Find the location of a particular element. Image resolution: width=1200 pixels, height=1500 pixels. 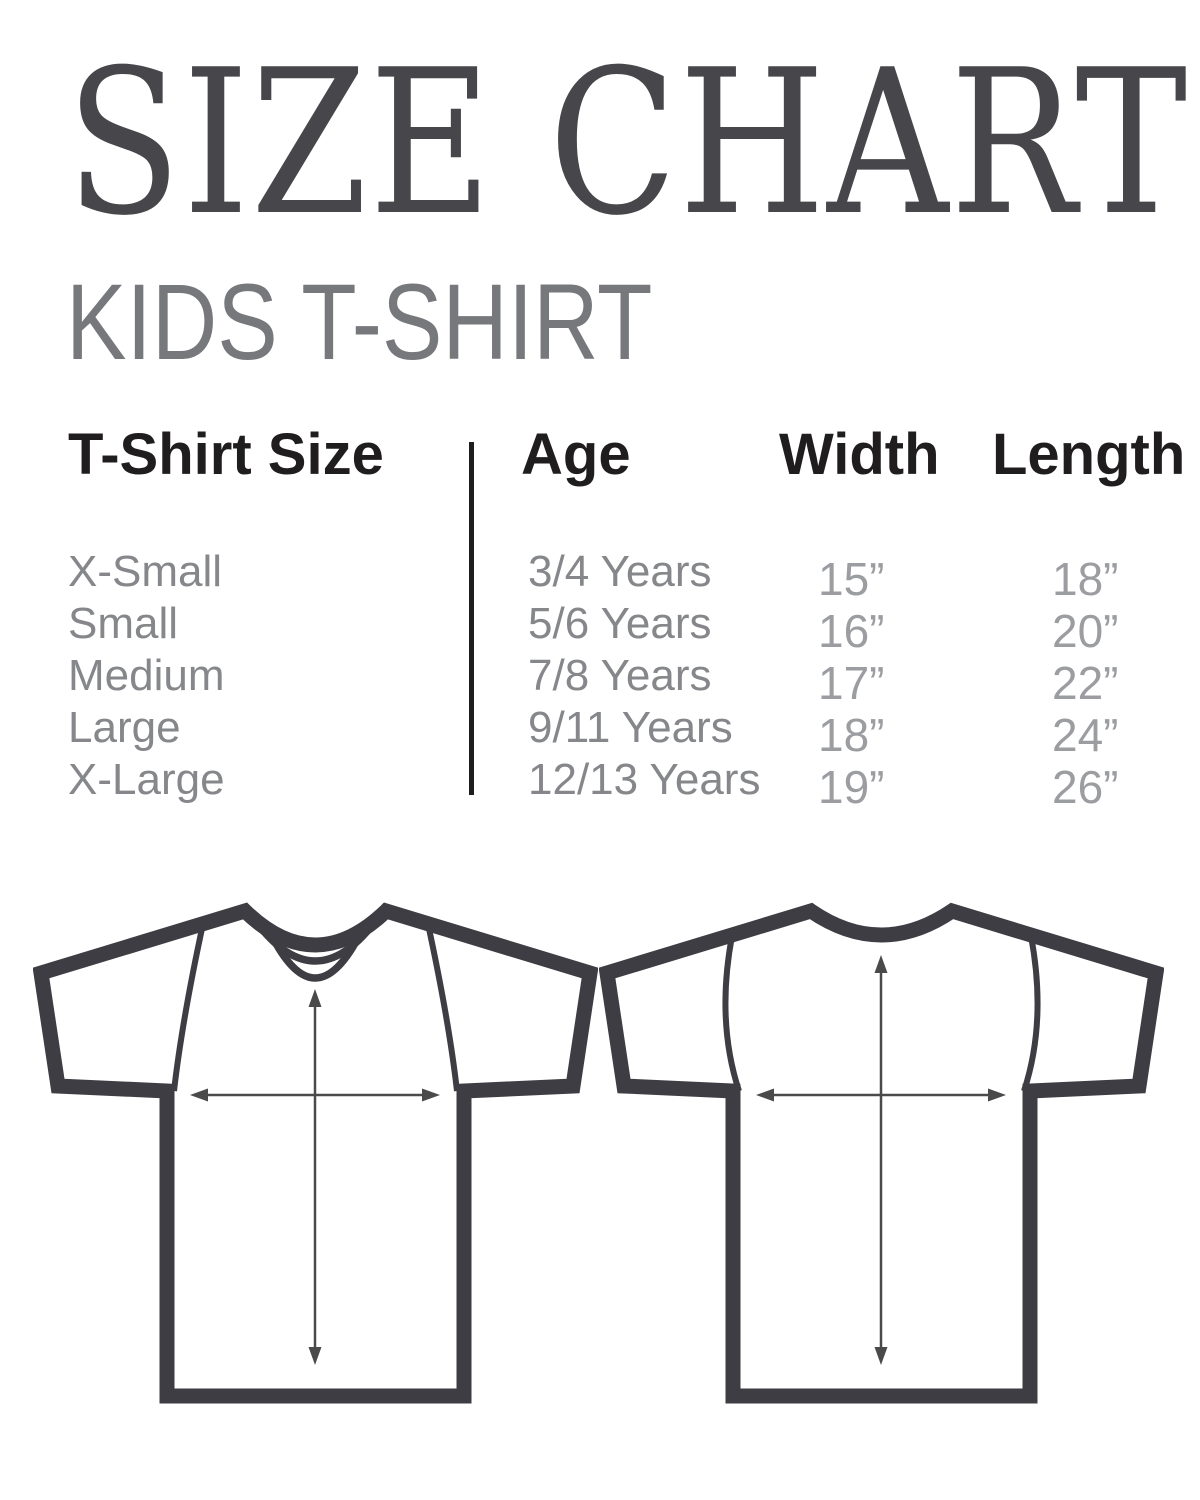

age-value: 12/13 Years is located at coordinates (644, 779).